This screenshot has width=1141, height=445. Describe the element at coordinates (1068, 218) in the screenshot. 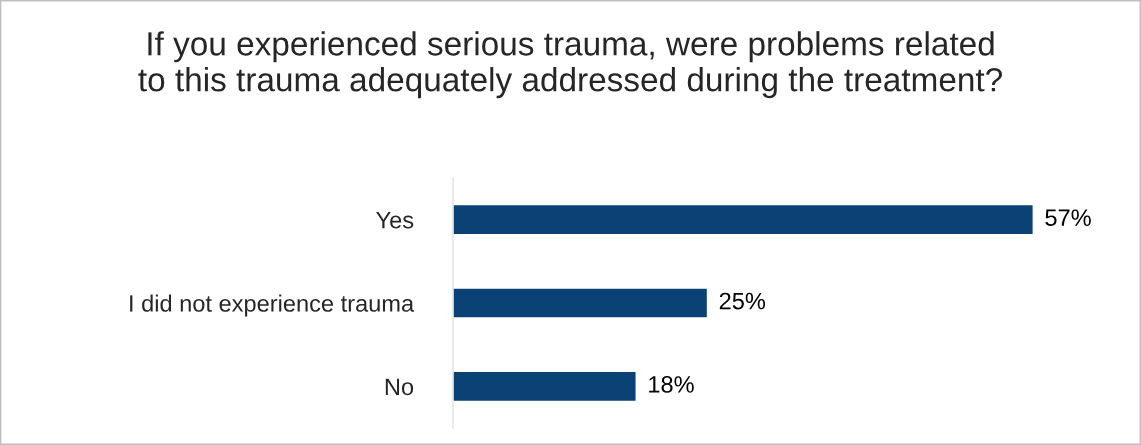

I see `data-label: 57%` at that location.